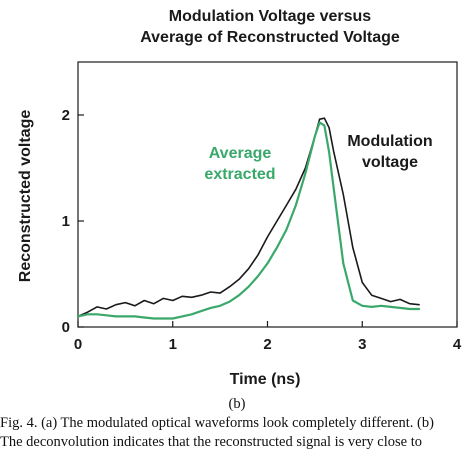 The width and height of the screenshot is (474, 452). What do you see at coordinates (389, 141) in the screenshot?
I see `series-label-modulation-line-1: Modulation` at bounding box center [389, 141].